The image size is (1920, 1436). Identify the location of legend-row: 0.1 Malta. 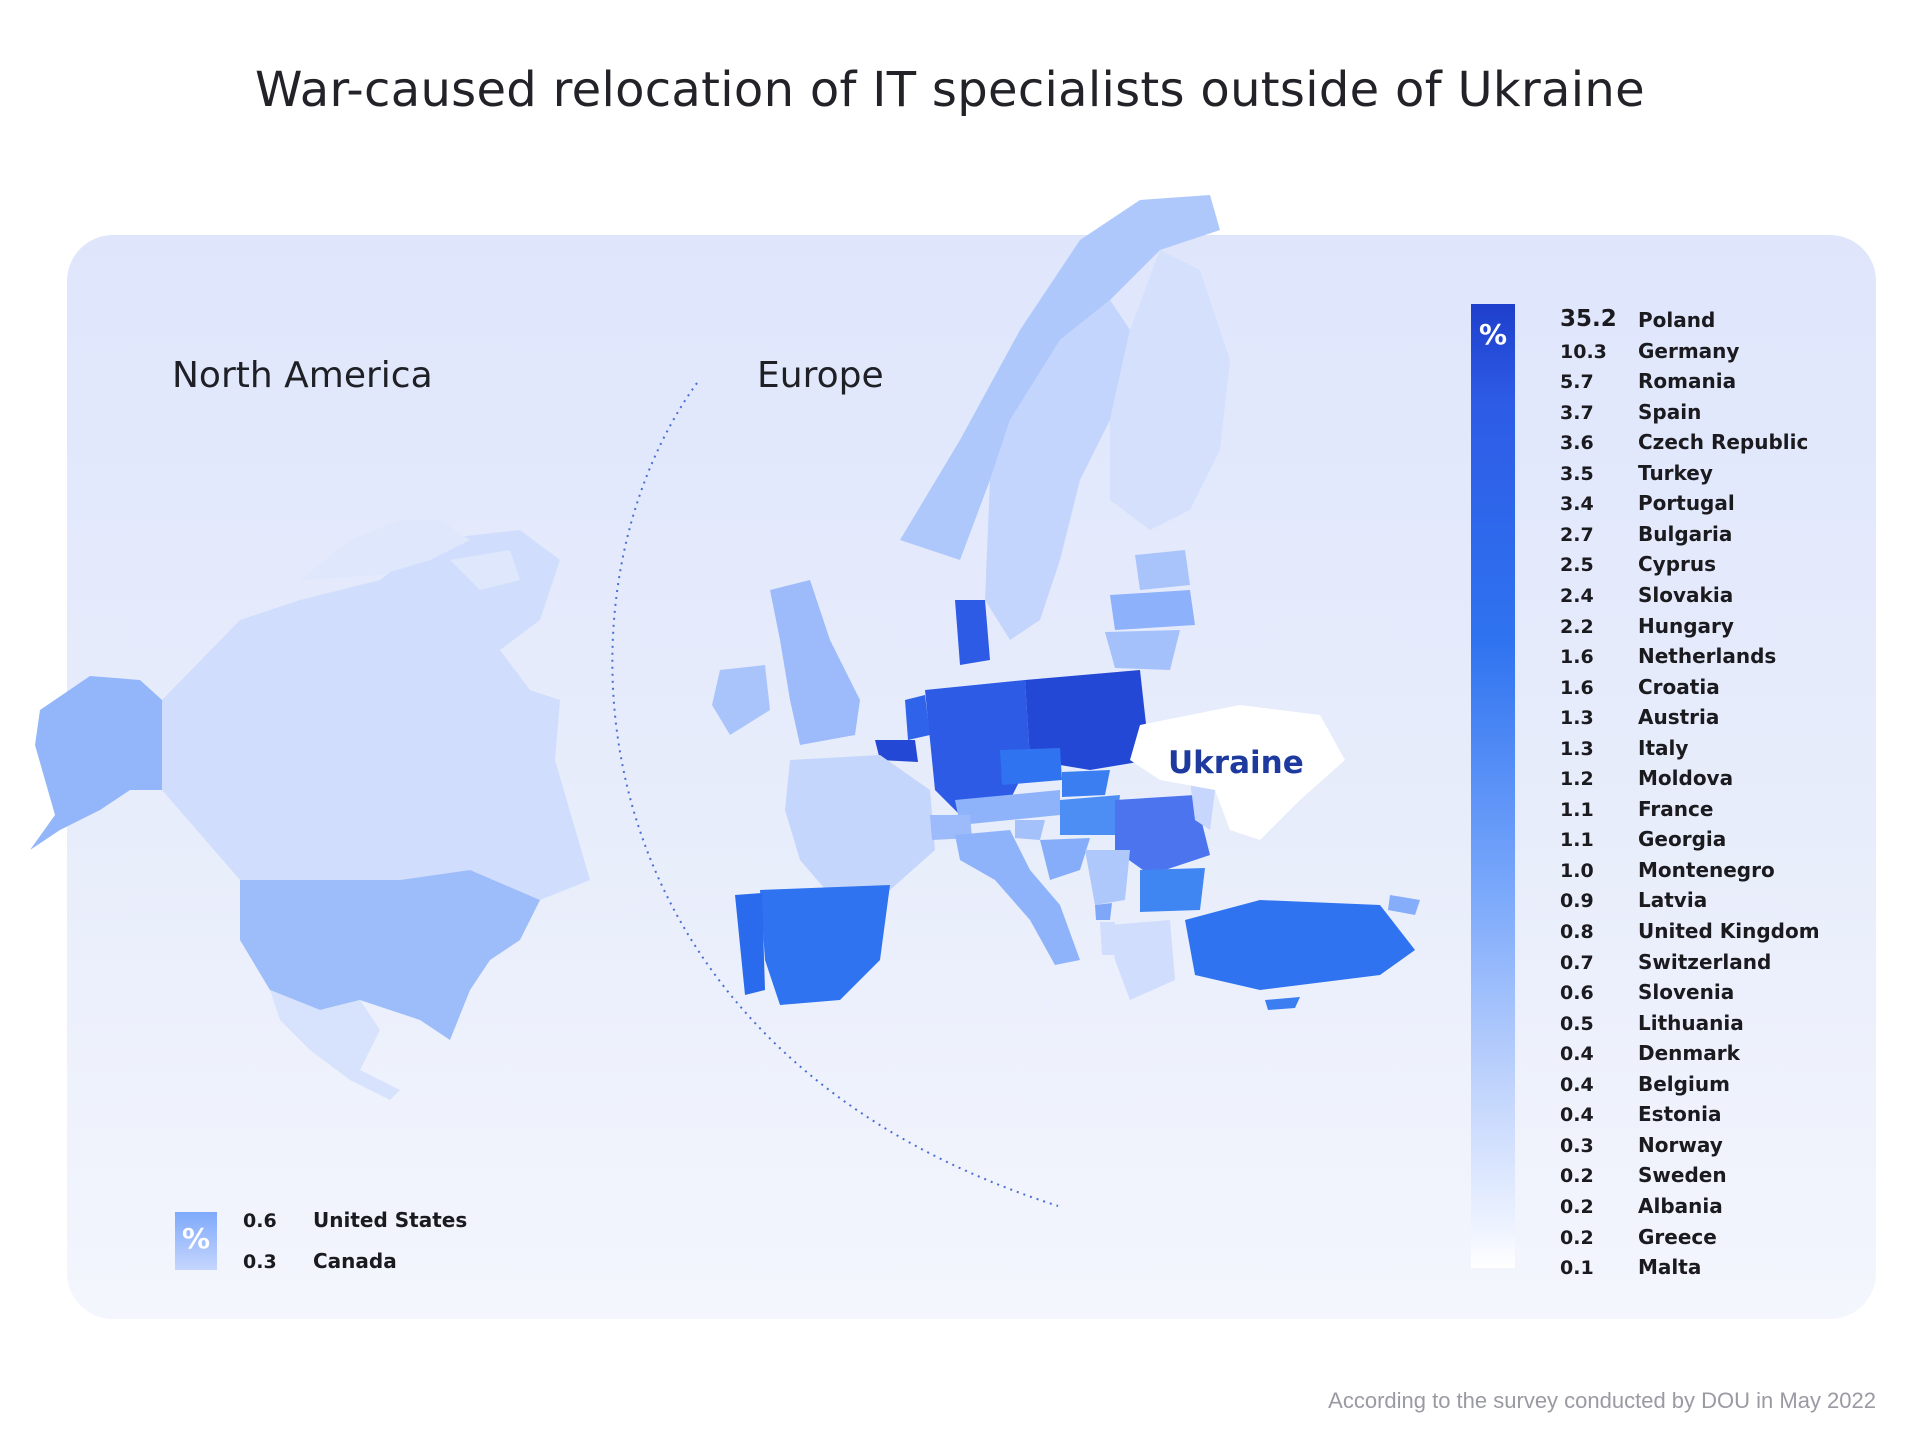
(1710, 1271).